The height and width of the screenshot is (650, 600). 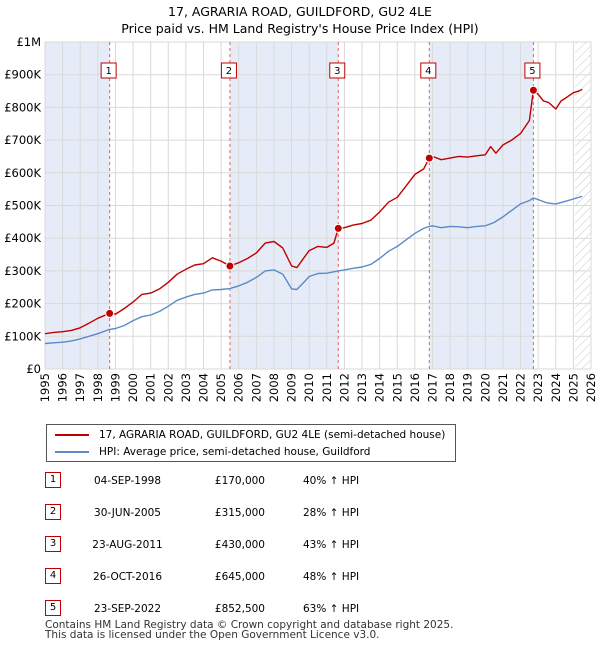 I want to click on sale-badge-label: 5, so click(x=532, y=71).